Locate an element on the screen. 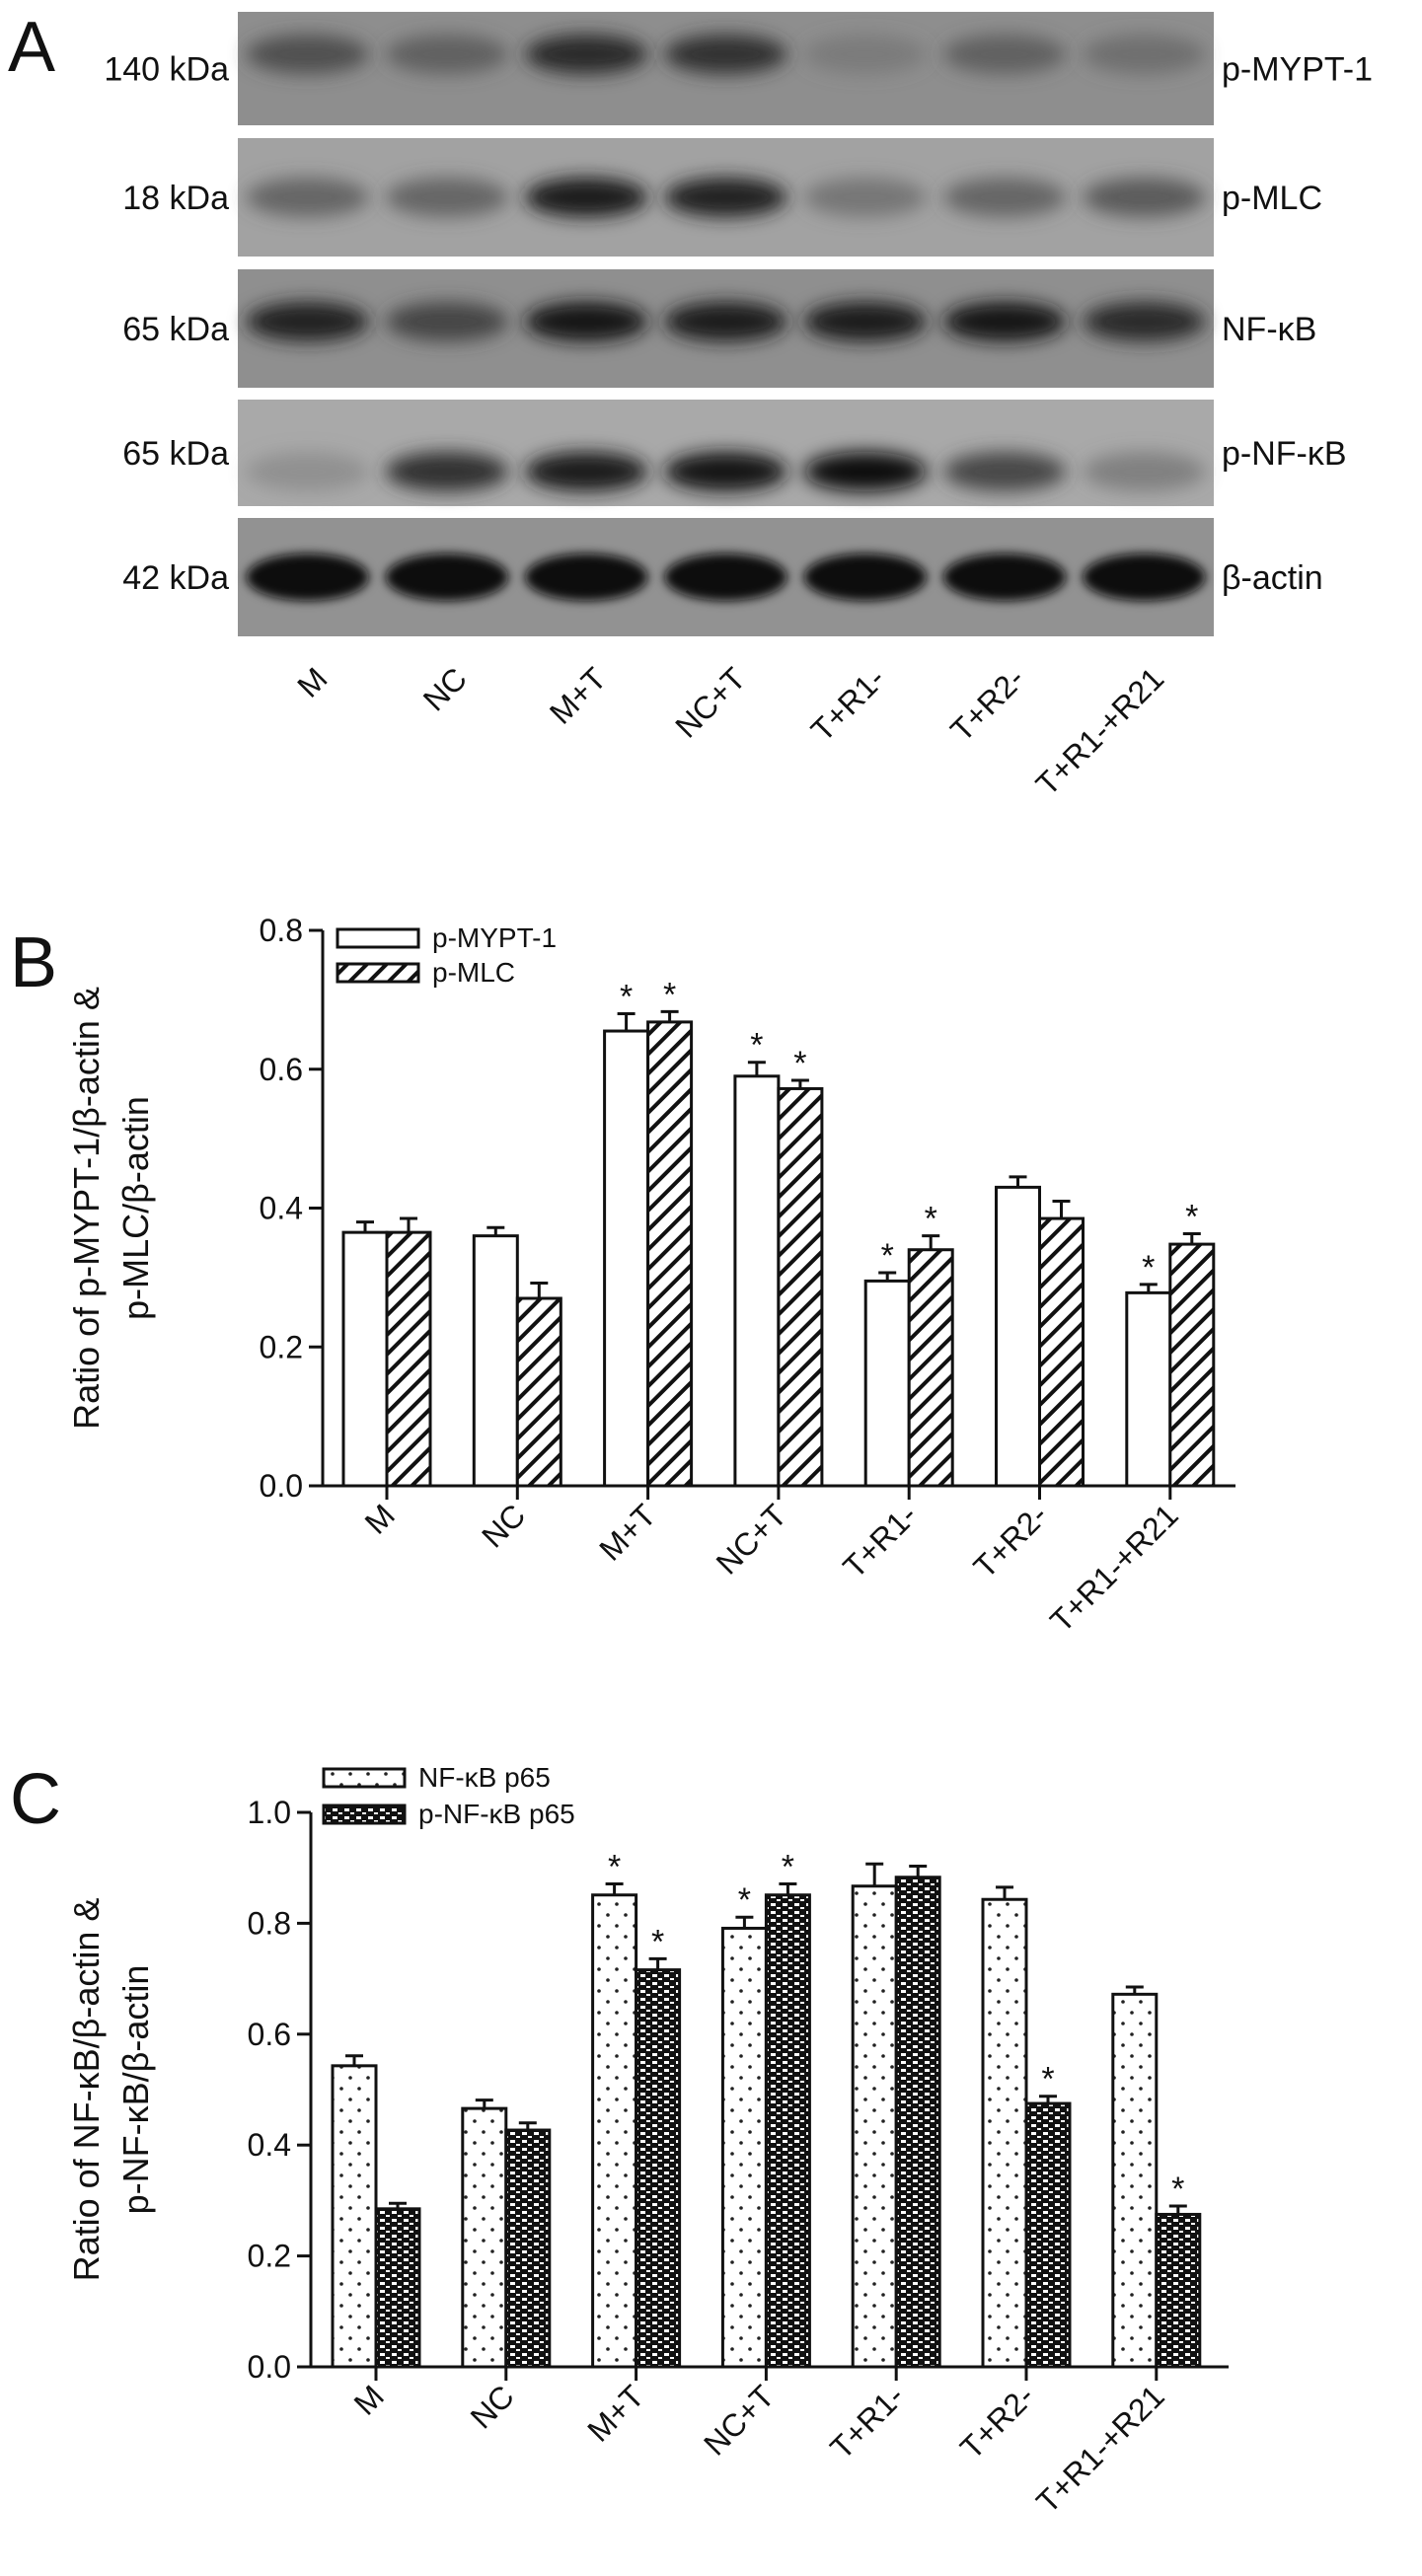 The image size is (1422, 2576). bar-group: T+R1- is located at coordinates (882, 2164).